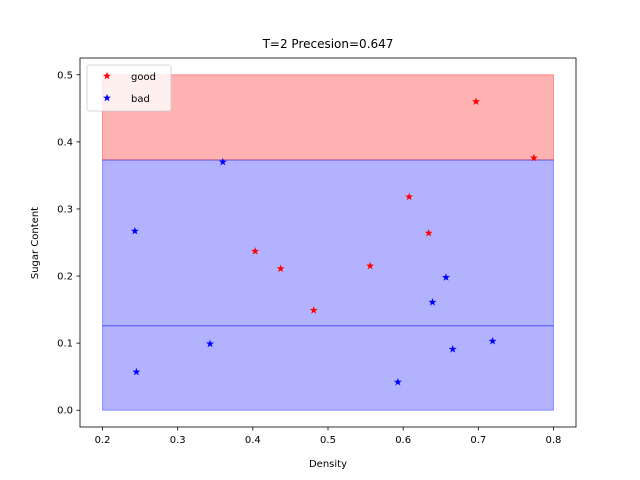 This screenshot has width=640, height=480. I want to click on x-tick-label: 0.3, so click(178, 440).